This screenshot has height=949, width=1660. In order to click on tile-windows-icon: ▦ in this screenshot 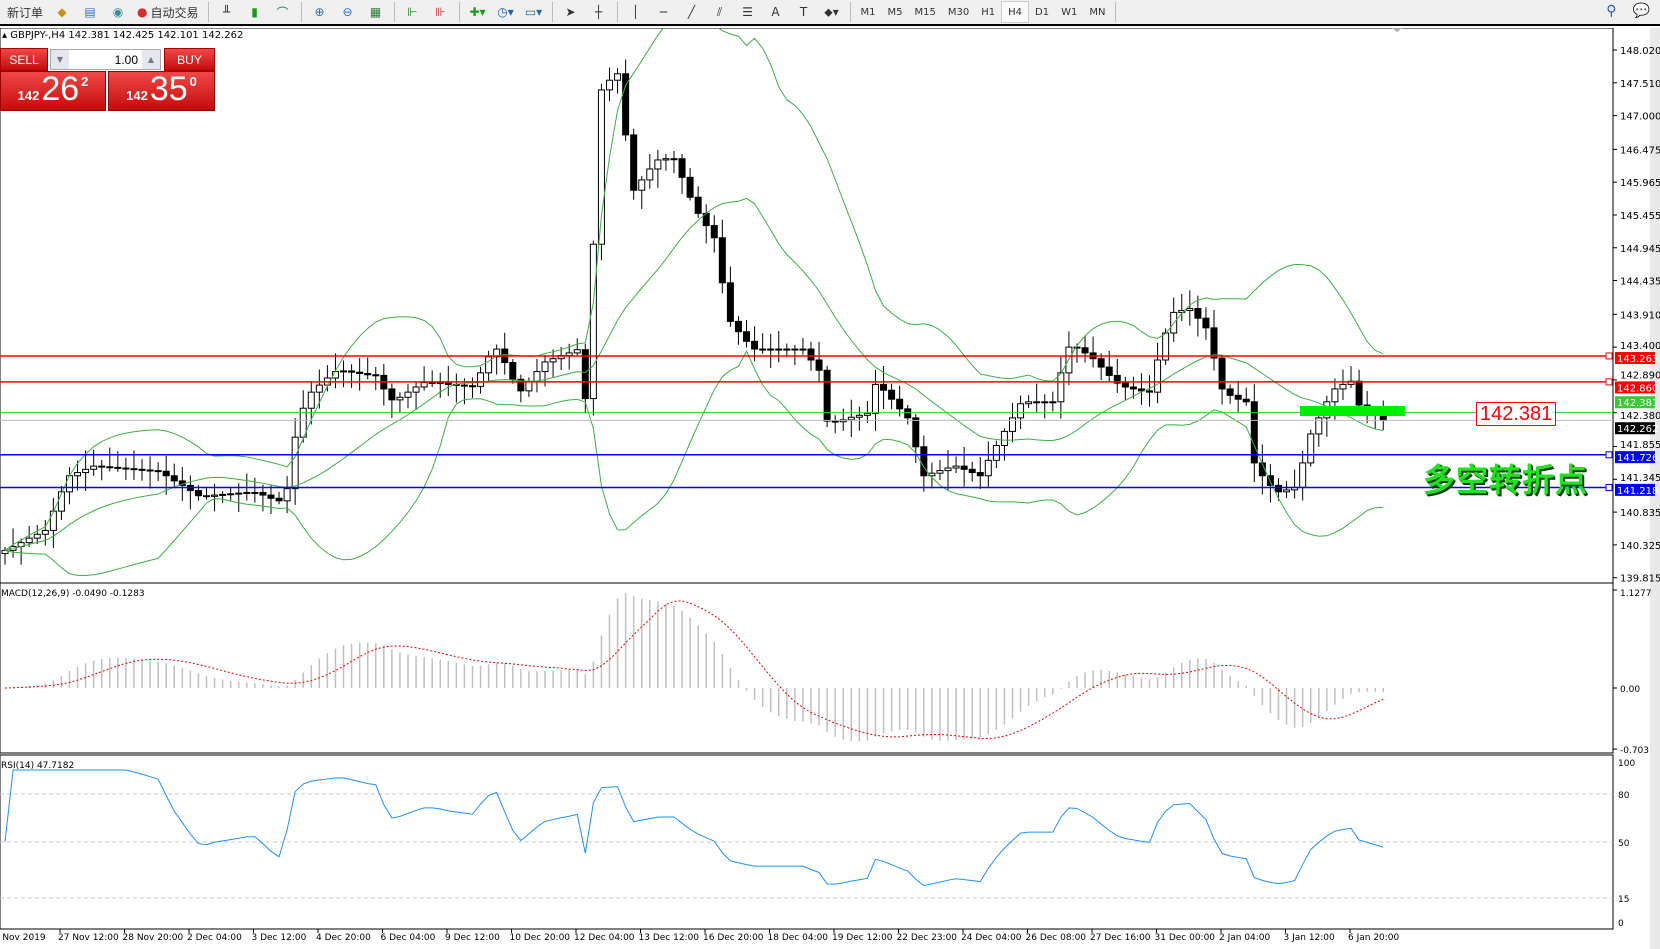, I will do `click(375, 12)`.